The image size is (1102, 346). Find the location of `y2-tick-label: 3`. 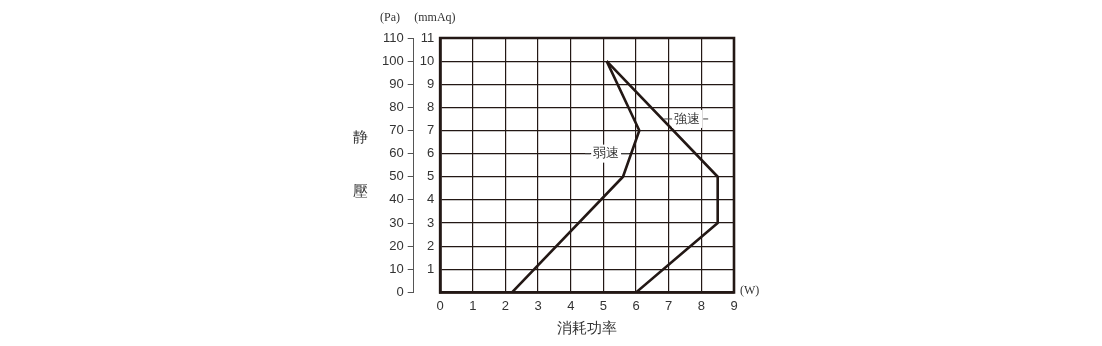

y2-tick-label: 3 is located at coordinates (430, 222).